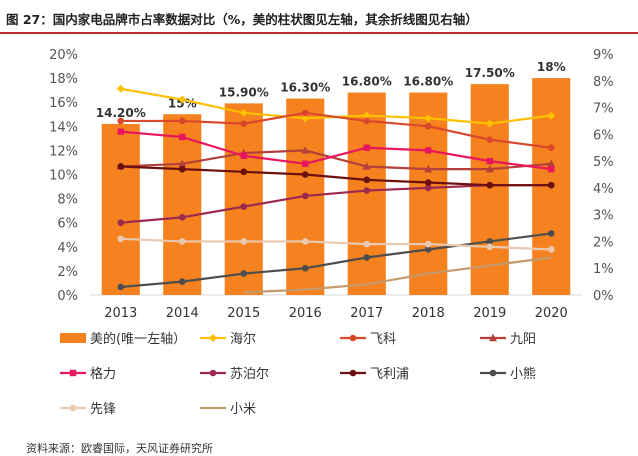  What do you see at coordinates (603, 242) in the screenshot?
I see `right-tick-label: 2%` at bounding box center [603, 242].